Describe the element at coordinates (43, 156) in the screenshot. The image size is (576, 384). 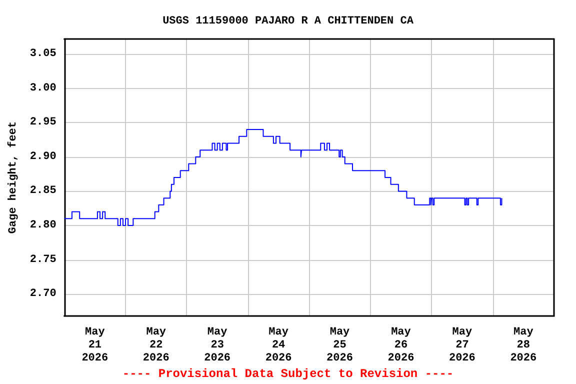
I see `y-tick-label: 2.90` at that location.